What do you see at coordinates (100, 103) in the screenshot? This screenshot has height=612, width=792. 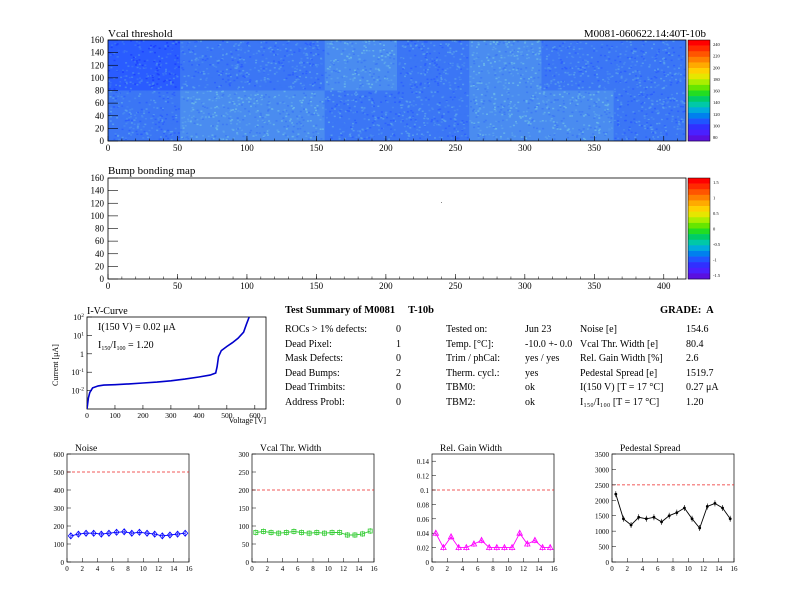 I see `map-y-tick-label: 60` at bounding box center [100, 103].